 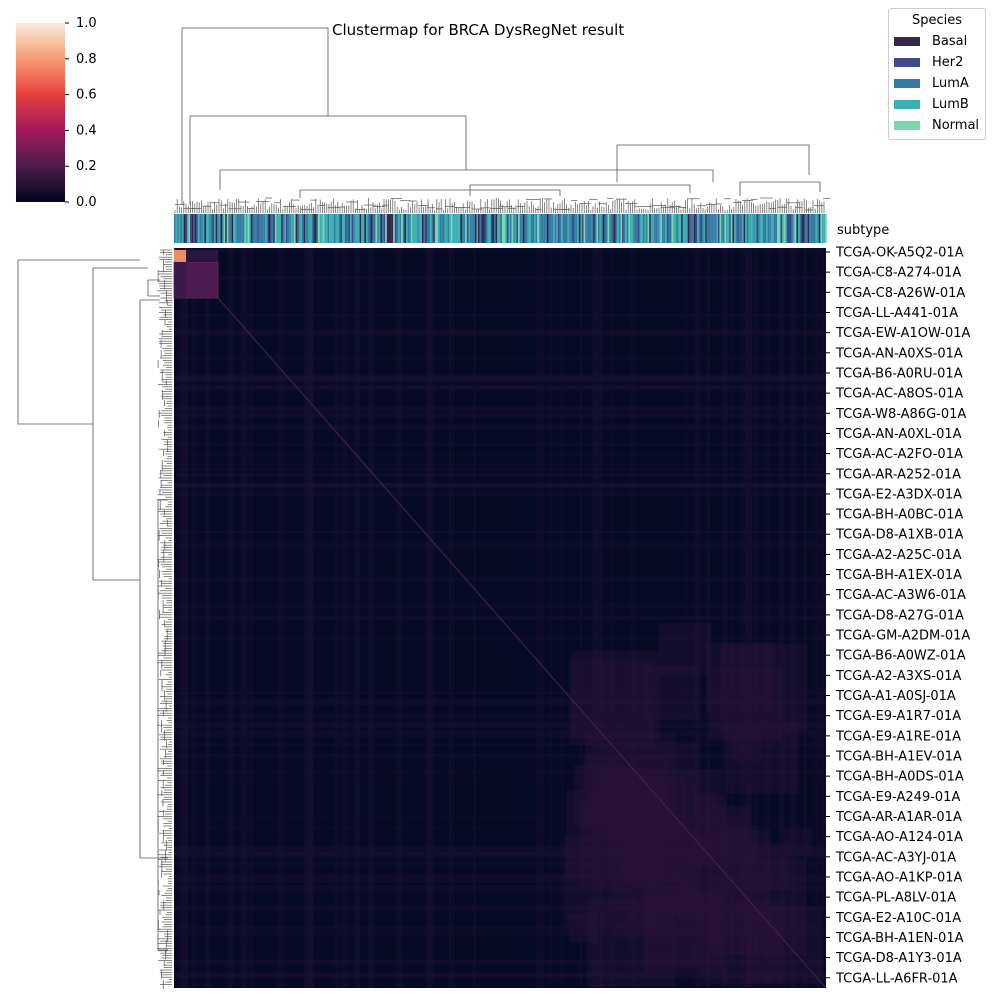 What do you see at coordinates (900, 595) in the screenshot?
I see `row-label: TCGA-AC-A3W6-01A` at bounding box center [900, 595].